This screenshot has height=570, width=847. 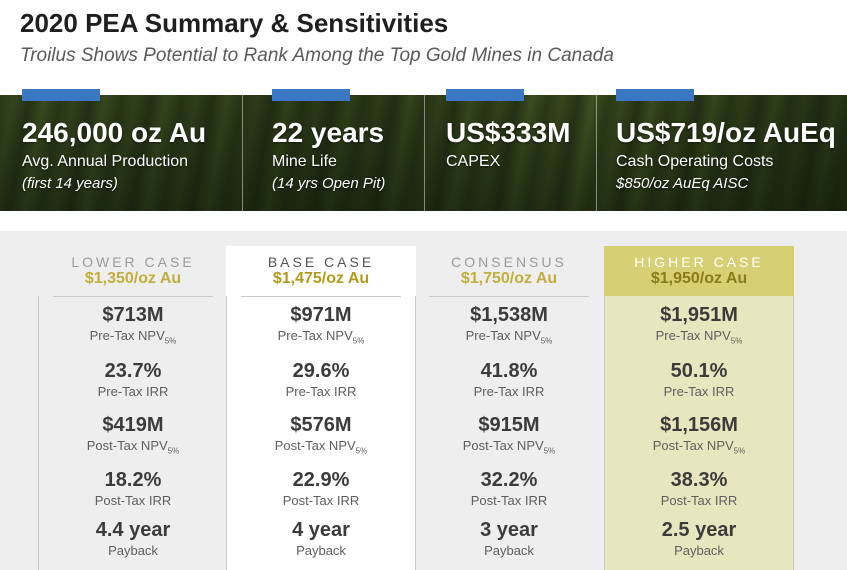 I want to click on metric-post-npv: $1,156M Post-Tax NPV5%, so click(x=699, y=435).